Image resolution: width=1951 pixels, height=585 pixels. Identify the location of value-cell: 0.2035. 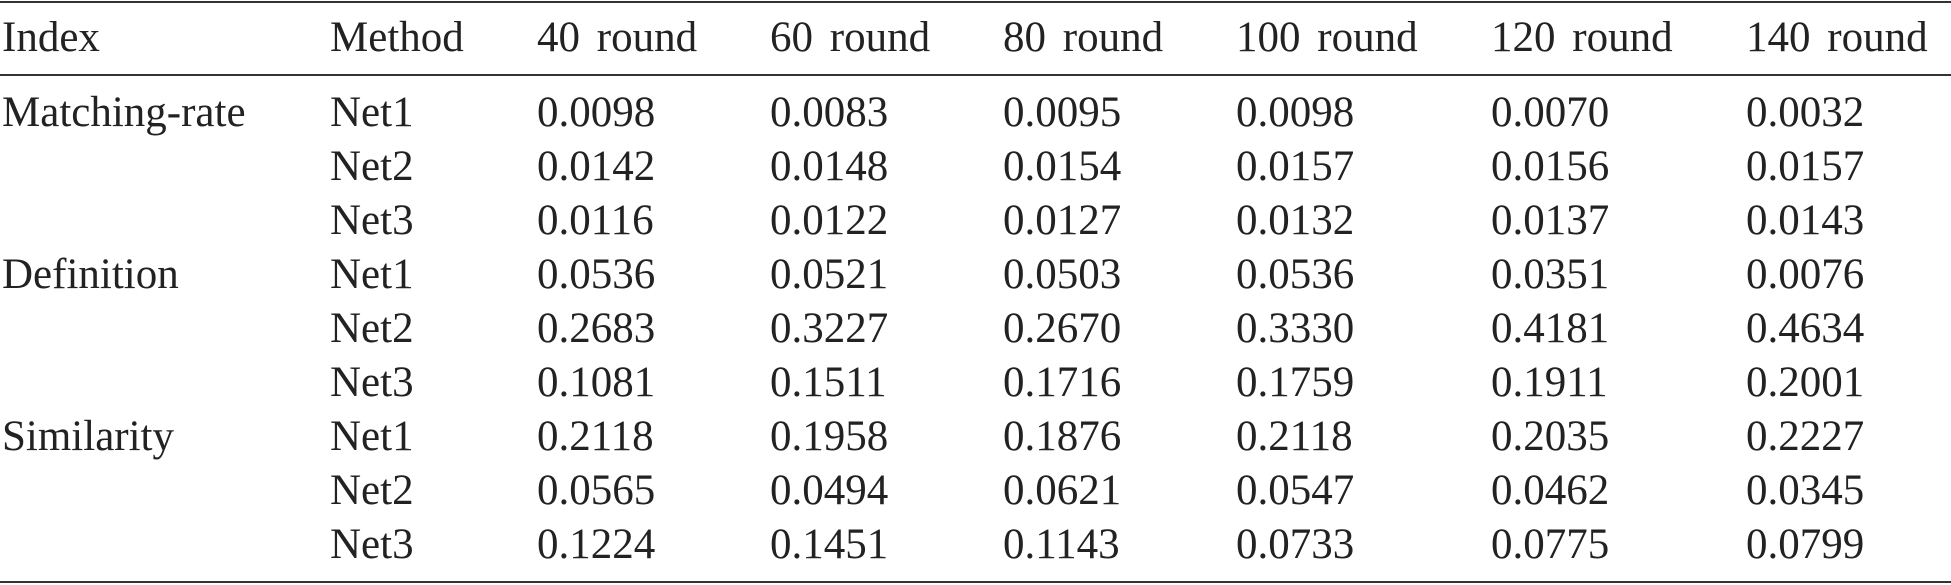
(1550, 436).